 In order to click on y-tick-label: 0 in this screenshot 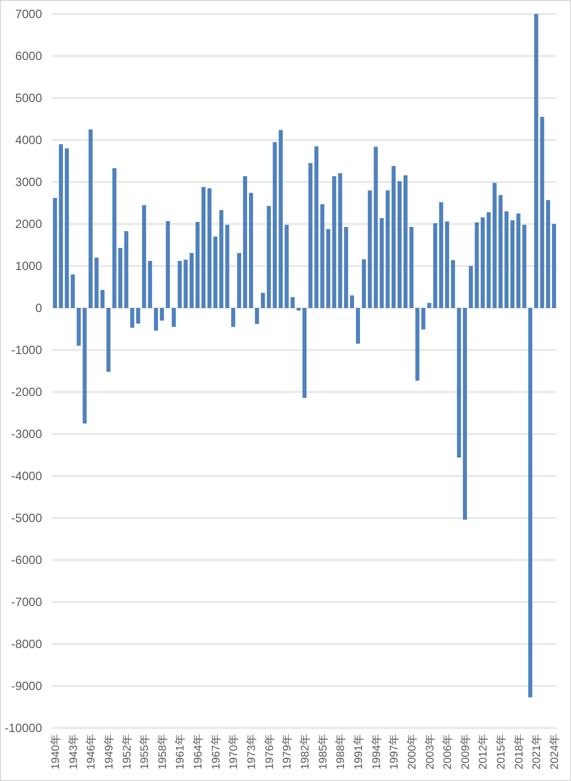, I will do `click(38, 308)`.